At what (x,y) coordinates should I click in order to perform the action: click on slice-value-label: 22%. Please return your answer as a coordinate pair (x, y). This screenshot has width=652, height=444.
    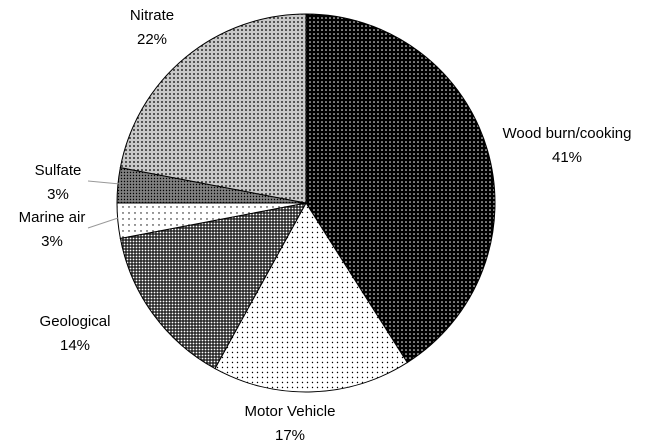
    Looking at the image, I should click on (152, 39).